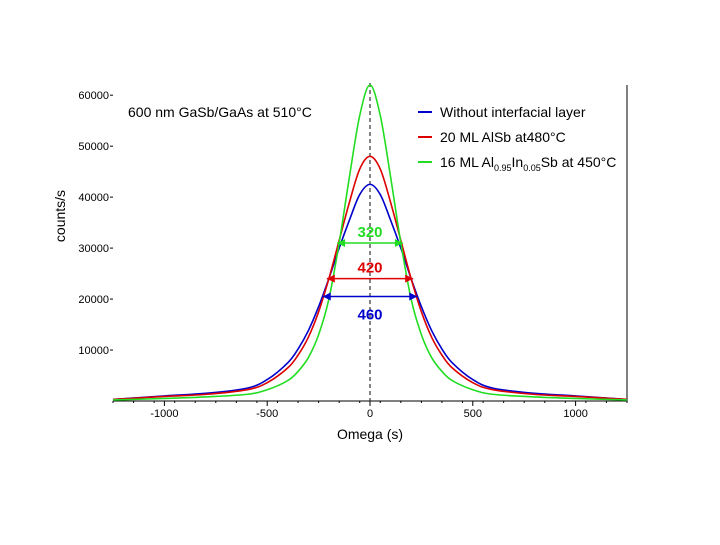 The width and height of the screenshot is (720, 545). Describe the element at coordinates (473, 414) in the screenshot. I see `x-tick-label: 500` at that location.